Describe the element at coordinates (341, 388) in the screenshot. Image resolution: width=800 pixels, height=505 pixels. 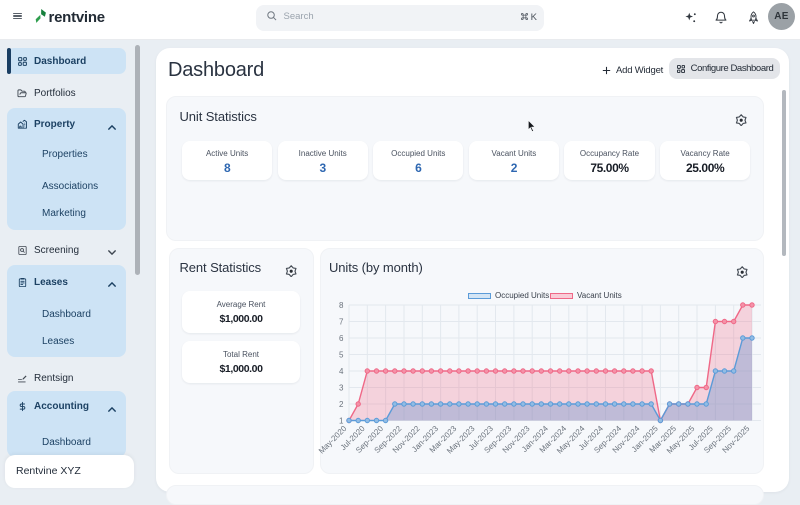
I see `svg-text: 3` at that location.